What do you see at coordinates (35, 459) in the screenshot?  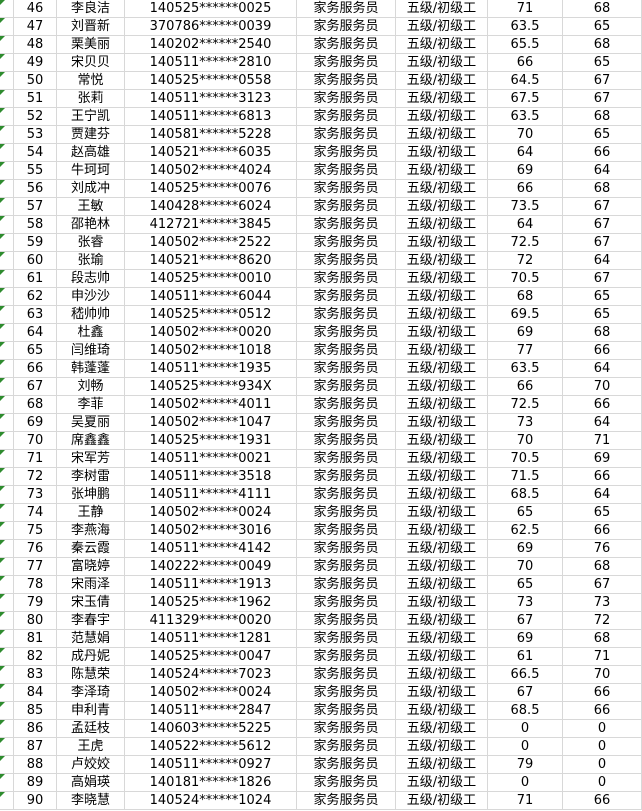 I see `row-number-cell: 71` at bounding box center [35, 459].